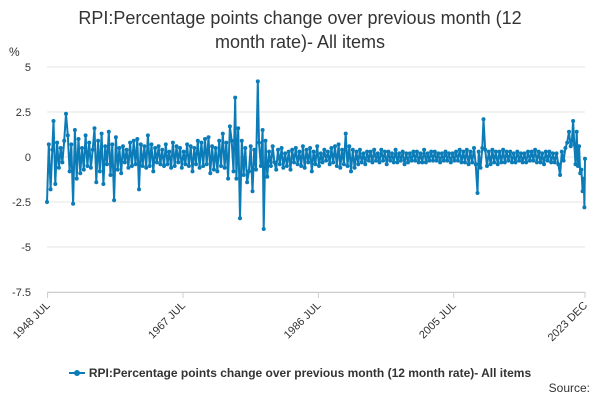  I want to click on y-tick-label: -7.5, so click(21, 293).